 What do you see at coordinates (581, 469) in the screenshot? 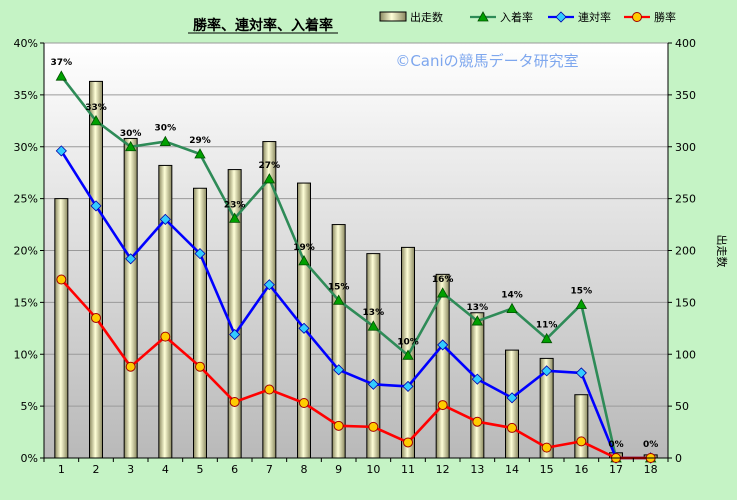
I see `x-tick-label: 16` at bounding box center [581, 469].